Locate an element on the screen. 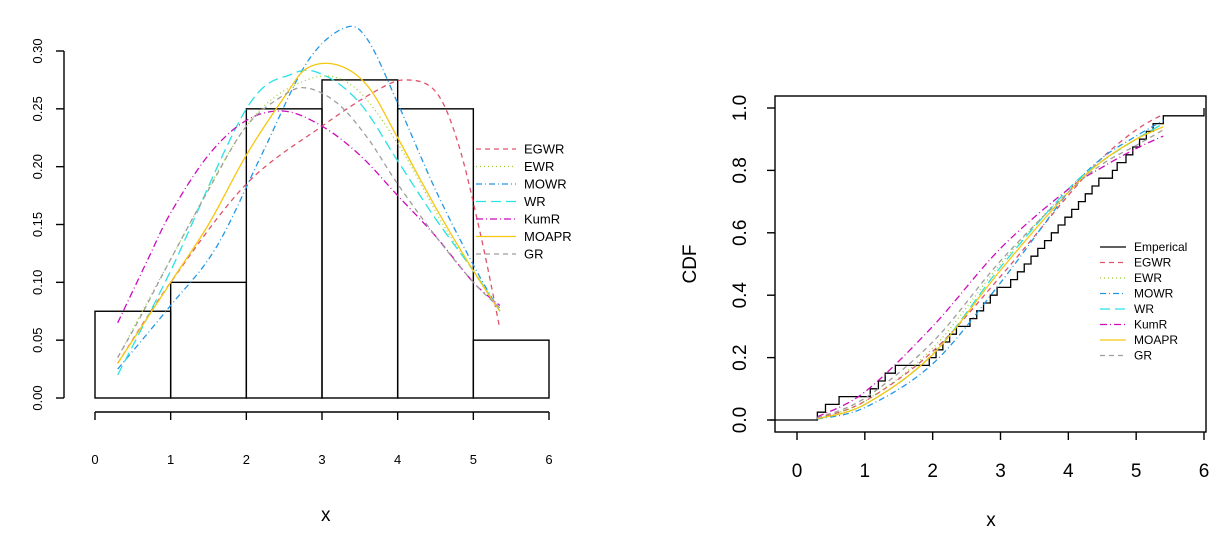 This screenshot has height=553, width=1230. cdf-curve-moapr is located at coordinates (990, 273).